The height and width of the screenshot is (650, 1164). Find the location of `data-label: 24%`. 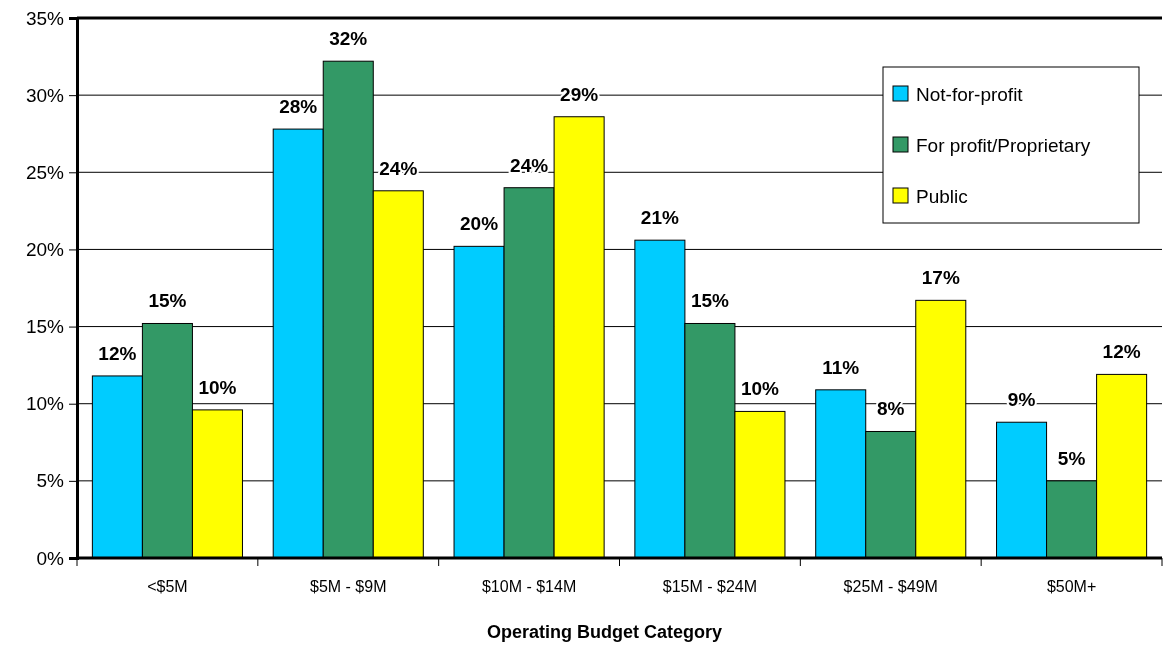

data-label: 24% is located at coordinates (529, 165).